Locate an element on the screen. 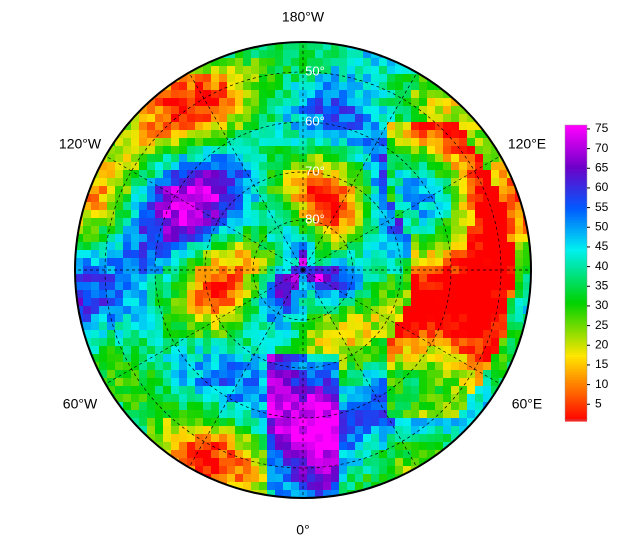 The width and height of the screenshot is (625, 557). lat-label: 50° is located at coordinates (315, 70).